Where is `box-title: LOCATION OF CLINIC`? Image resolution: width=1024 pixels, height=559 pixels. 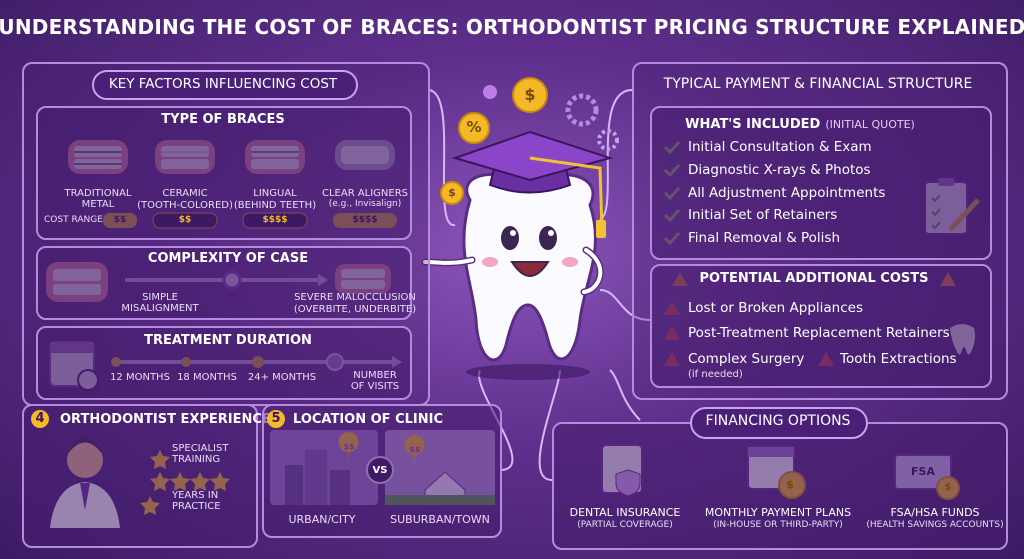 box-title: LOCATION OF CLINIC is located at coordinates (368, 419).